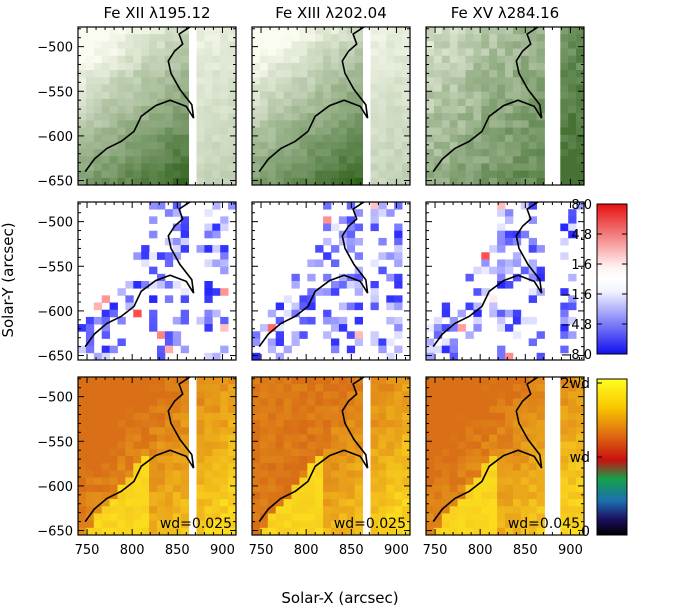 Image resolution: width=680 pixels, height=613 pixels. I want to click on colorbar-gradient, so click(612, 279).